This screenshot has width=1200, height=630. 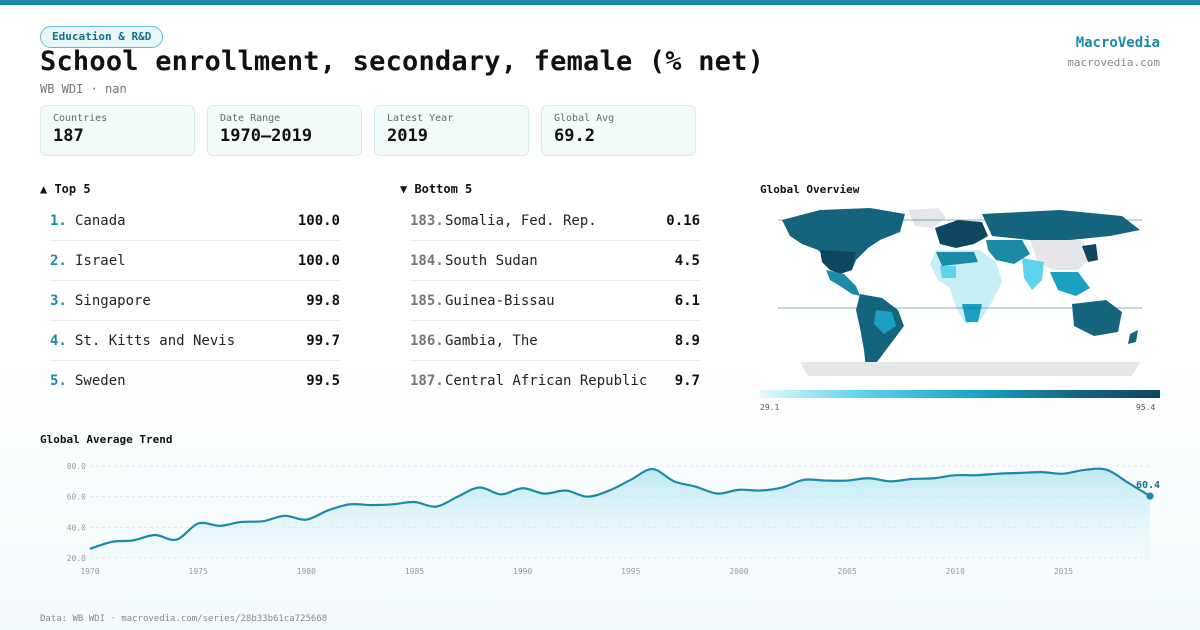 What do you see at coordinates (58, 340) in the screenshot?
I see `rank-number: 4.` at bounding box center [58, 340].